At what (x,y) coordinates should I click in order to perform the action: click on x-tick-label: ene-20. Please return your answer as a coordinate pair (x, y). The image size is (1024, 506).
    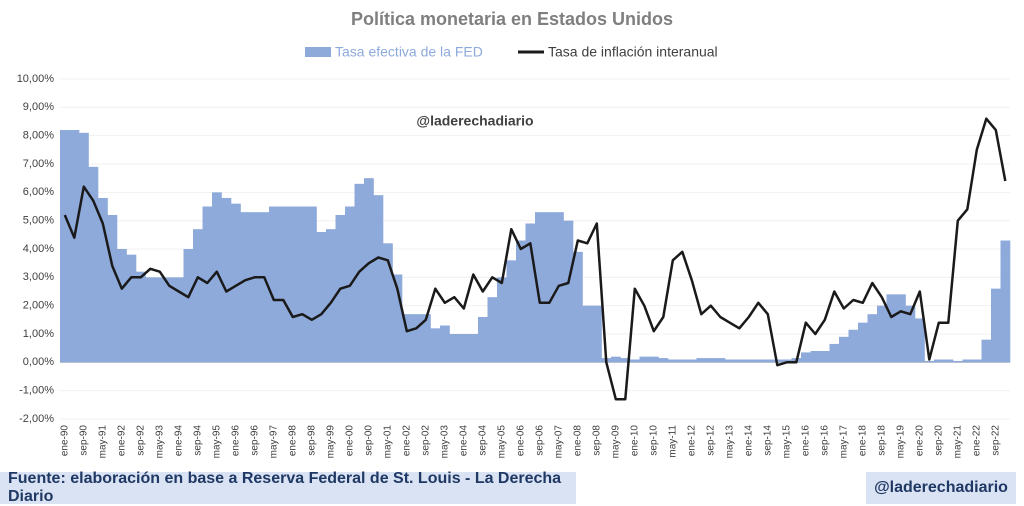
    Looking at the image, I should click on (919, 441).